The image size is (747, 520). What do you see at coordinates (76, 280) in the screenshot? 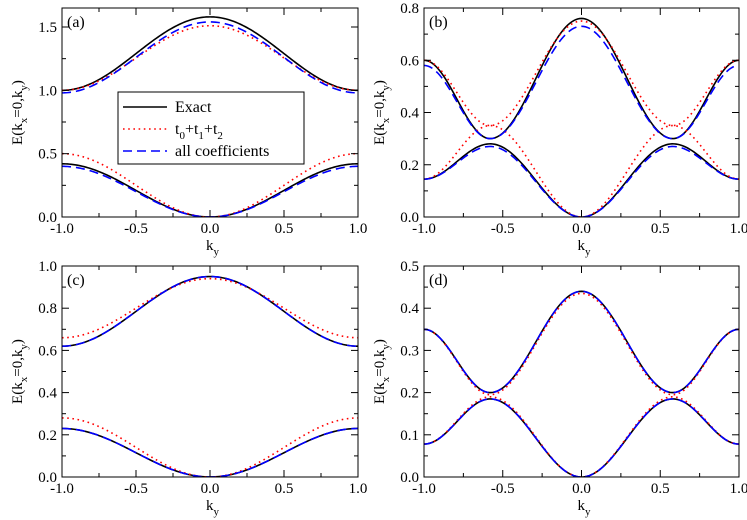
I see `panel-label: (c)` at bounding box center [76, 280].